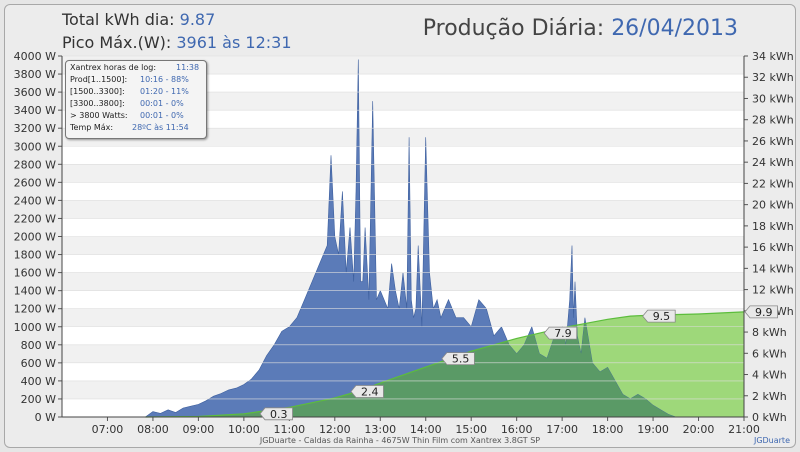  What do you see at coordinates (244, 429) in the screenshot?
I see `x-tick-label: 10:00` at bounding box center [244, 429].